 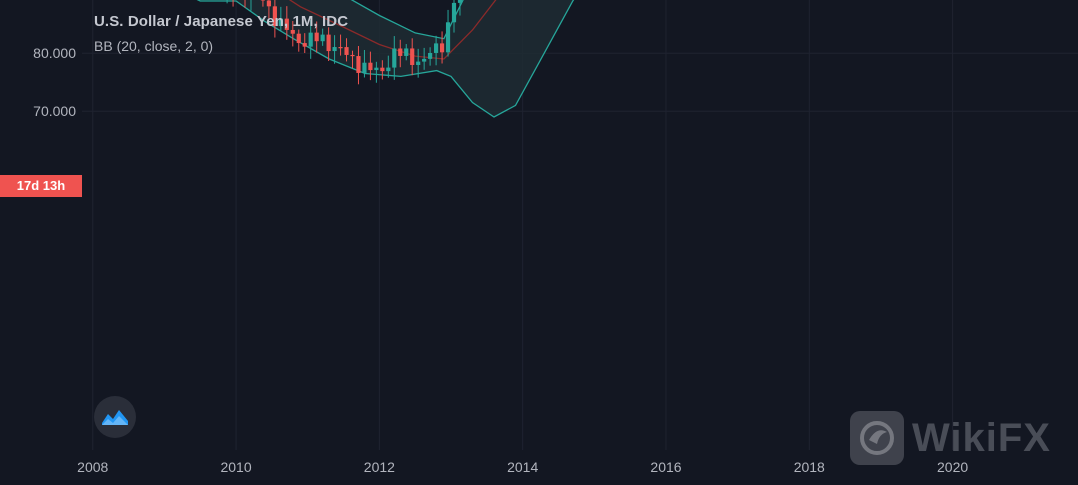 What do you see at coordinates (877, 438) in the screenshot?
I see `wikifx-logo-icon` at bounding box center [877, 438].